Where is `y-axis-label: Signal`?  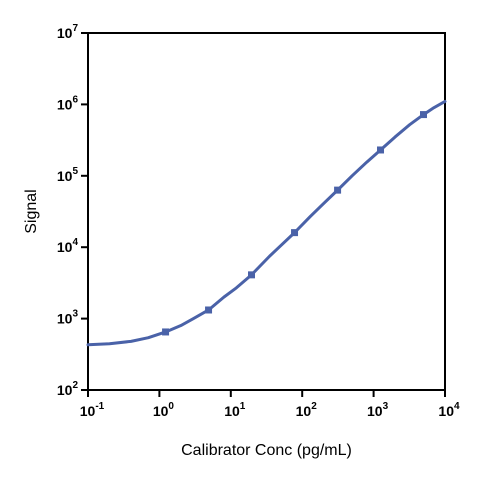 y-axis-label: Signal is located at coordinates (31, 211).